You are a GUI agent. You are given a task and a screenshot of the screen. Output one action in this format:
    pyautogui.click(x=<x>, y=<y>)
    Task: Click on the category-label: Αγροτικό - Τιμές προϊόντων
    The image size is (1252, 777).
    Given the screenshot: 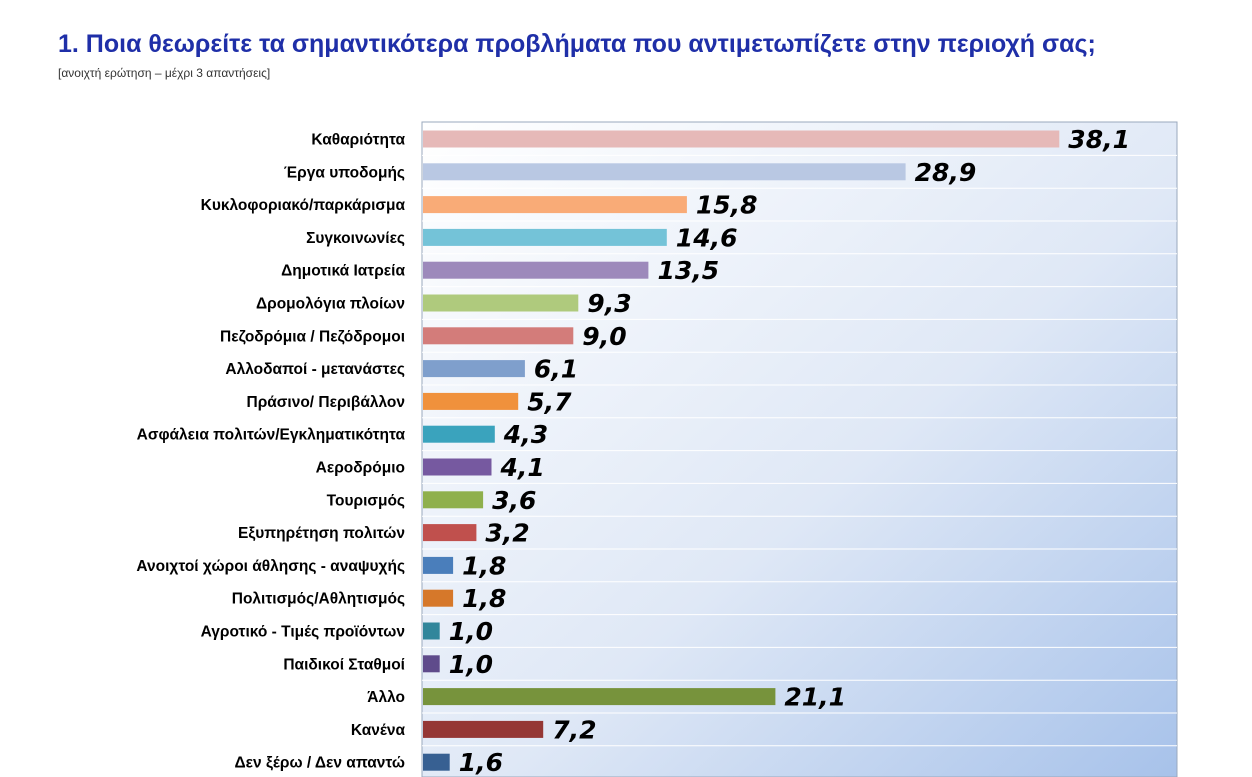 What is the action you would take?
    pyautogui.click(x=303, y=632)
    